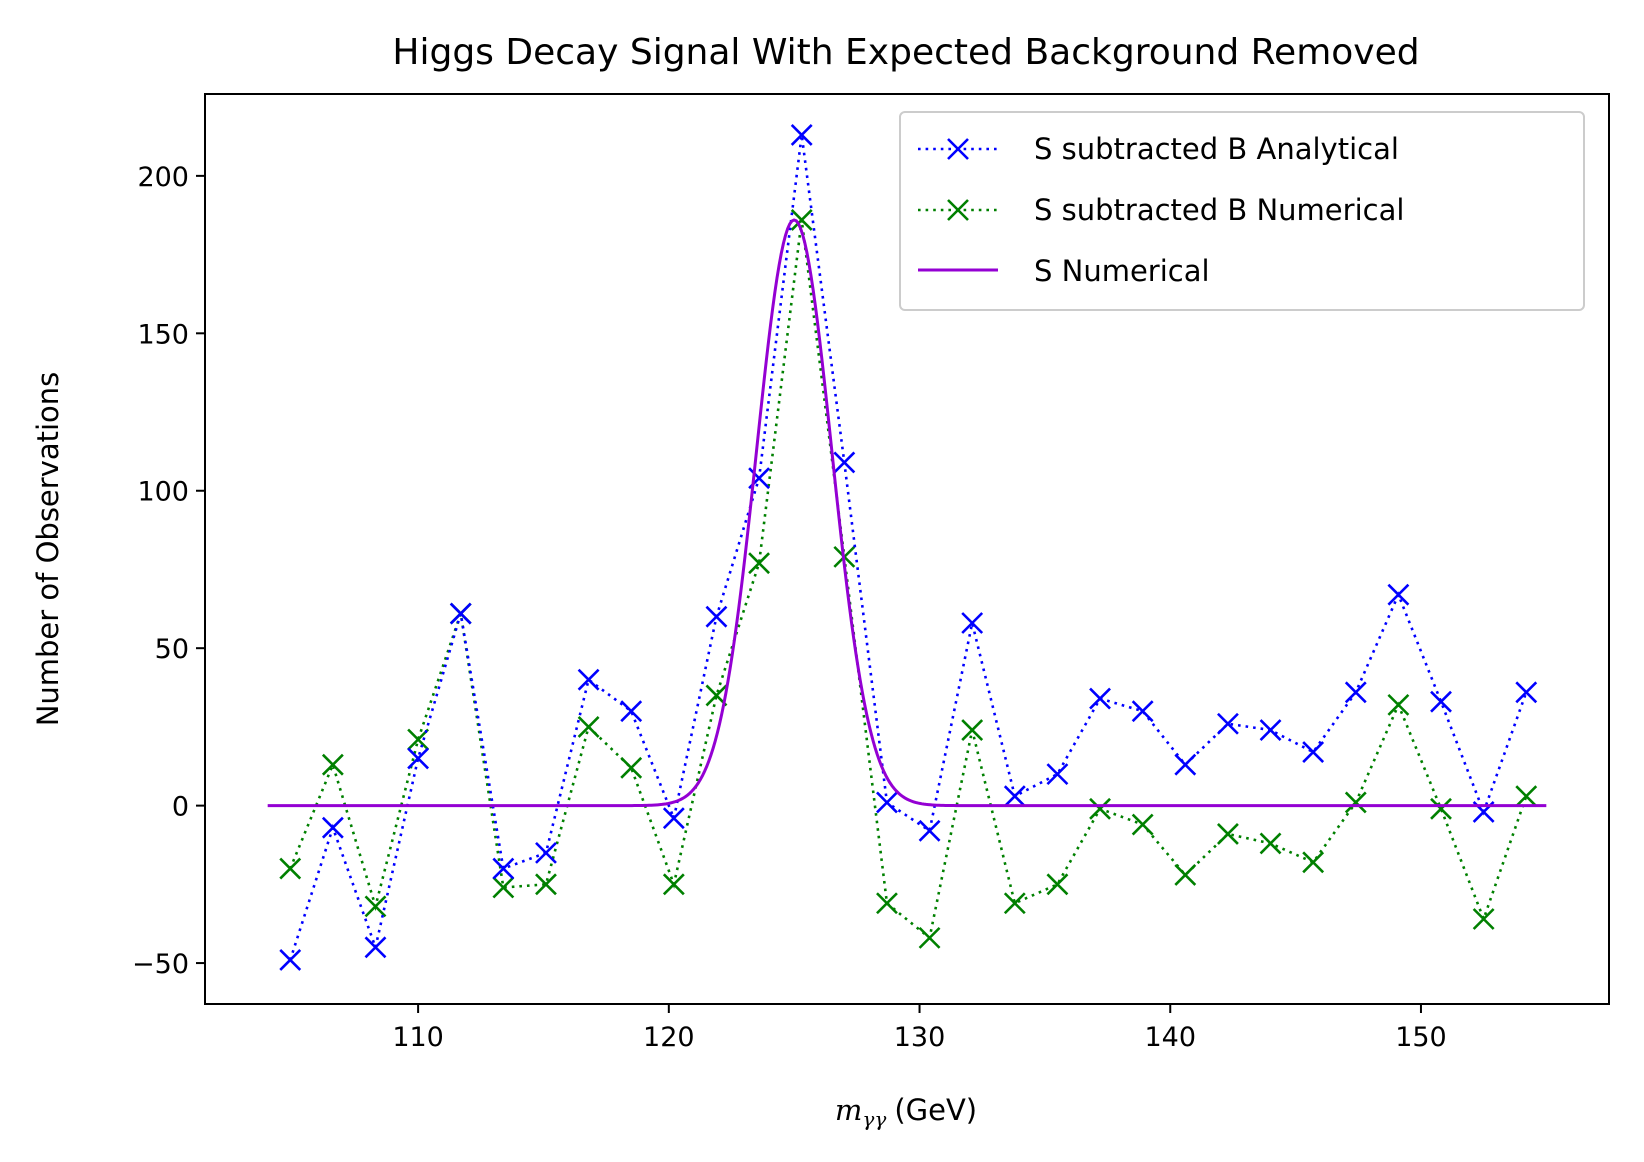 The height and width of the screenshot is (1162, 1644). I want to click on point-analytical-19-stroke-b, so click(1100, 698).